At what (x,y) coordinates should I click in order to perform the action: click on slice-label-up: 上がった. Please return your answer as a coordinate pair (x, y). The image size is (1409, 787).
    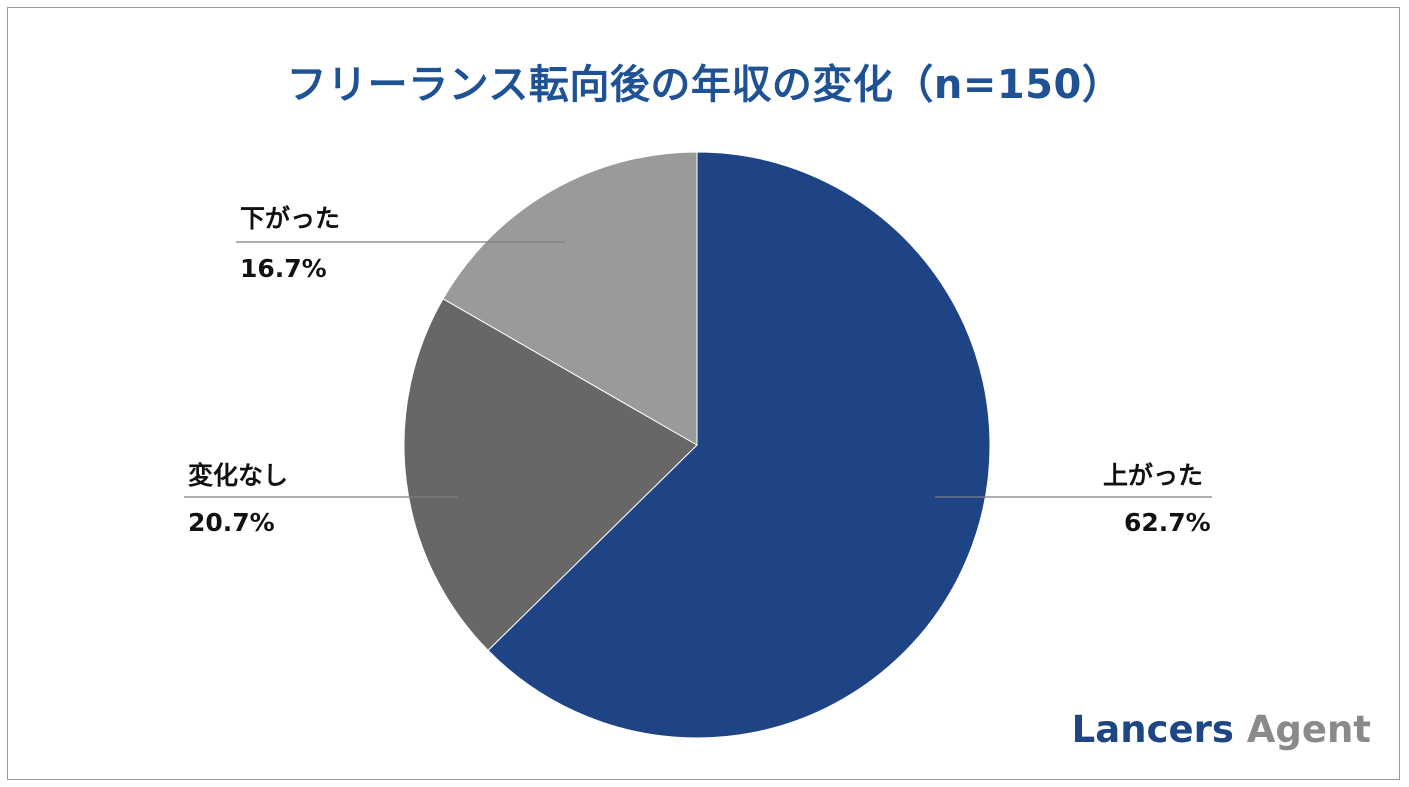
    Looking at the image, I should click on (1153, 475).